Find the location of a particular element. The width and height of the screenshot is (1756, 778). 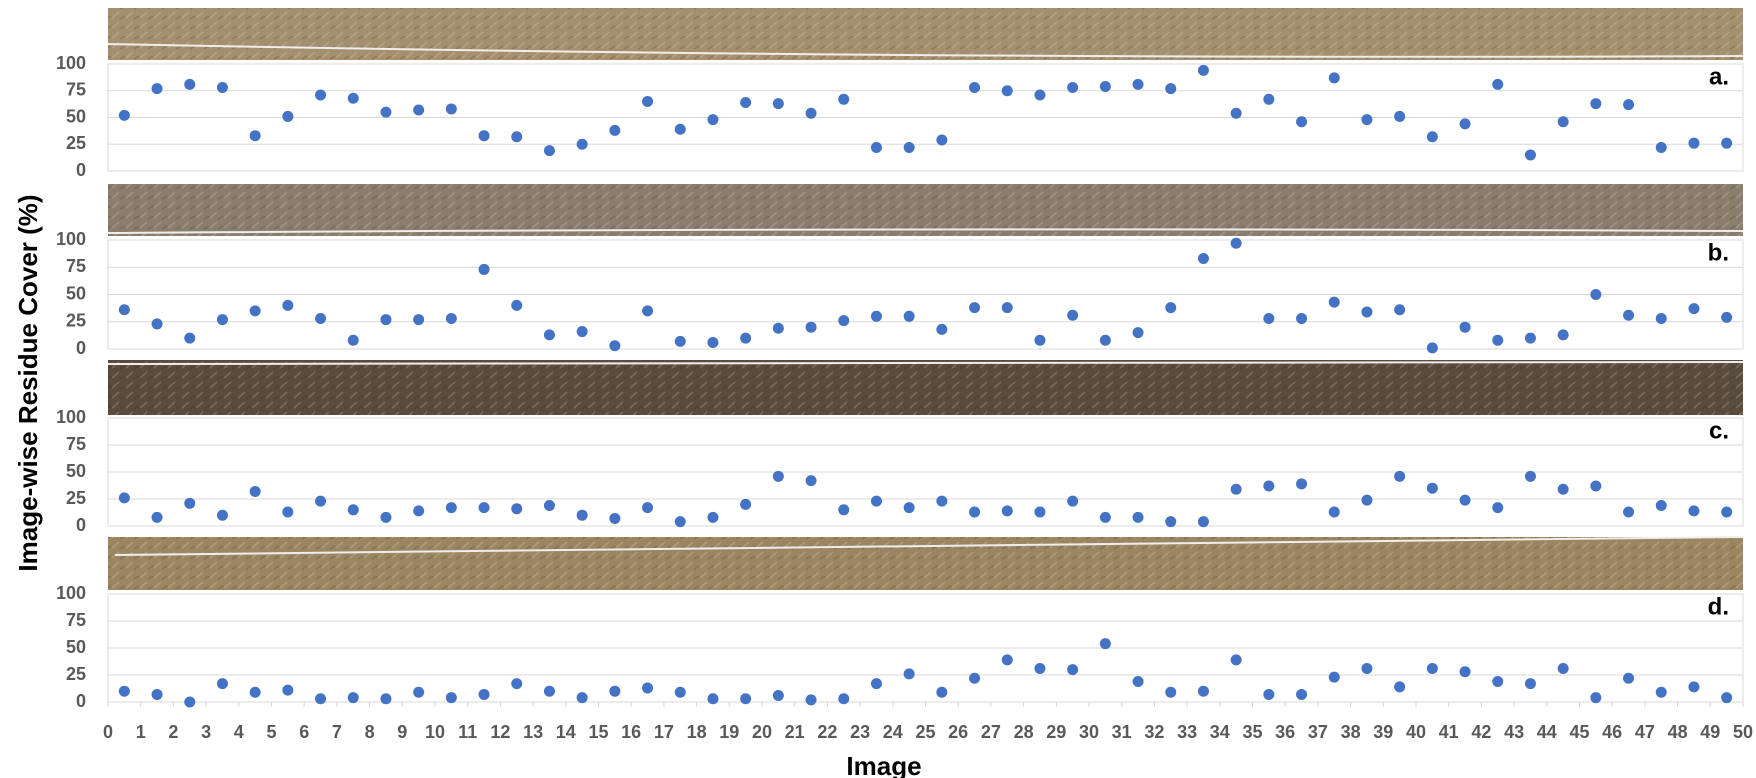

x-tick-label: 2 is located at coordinates (173, 732).